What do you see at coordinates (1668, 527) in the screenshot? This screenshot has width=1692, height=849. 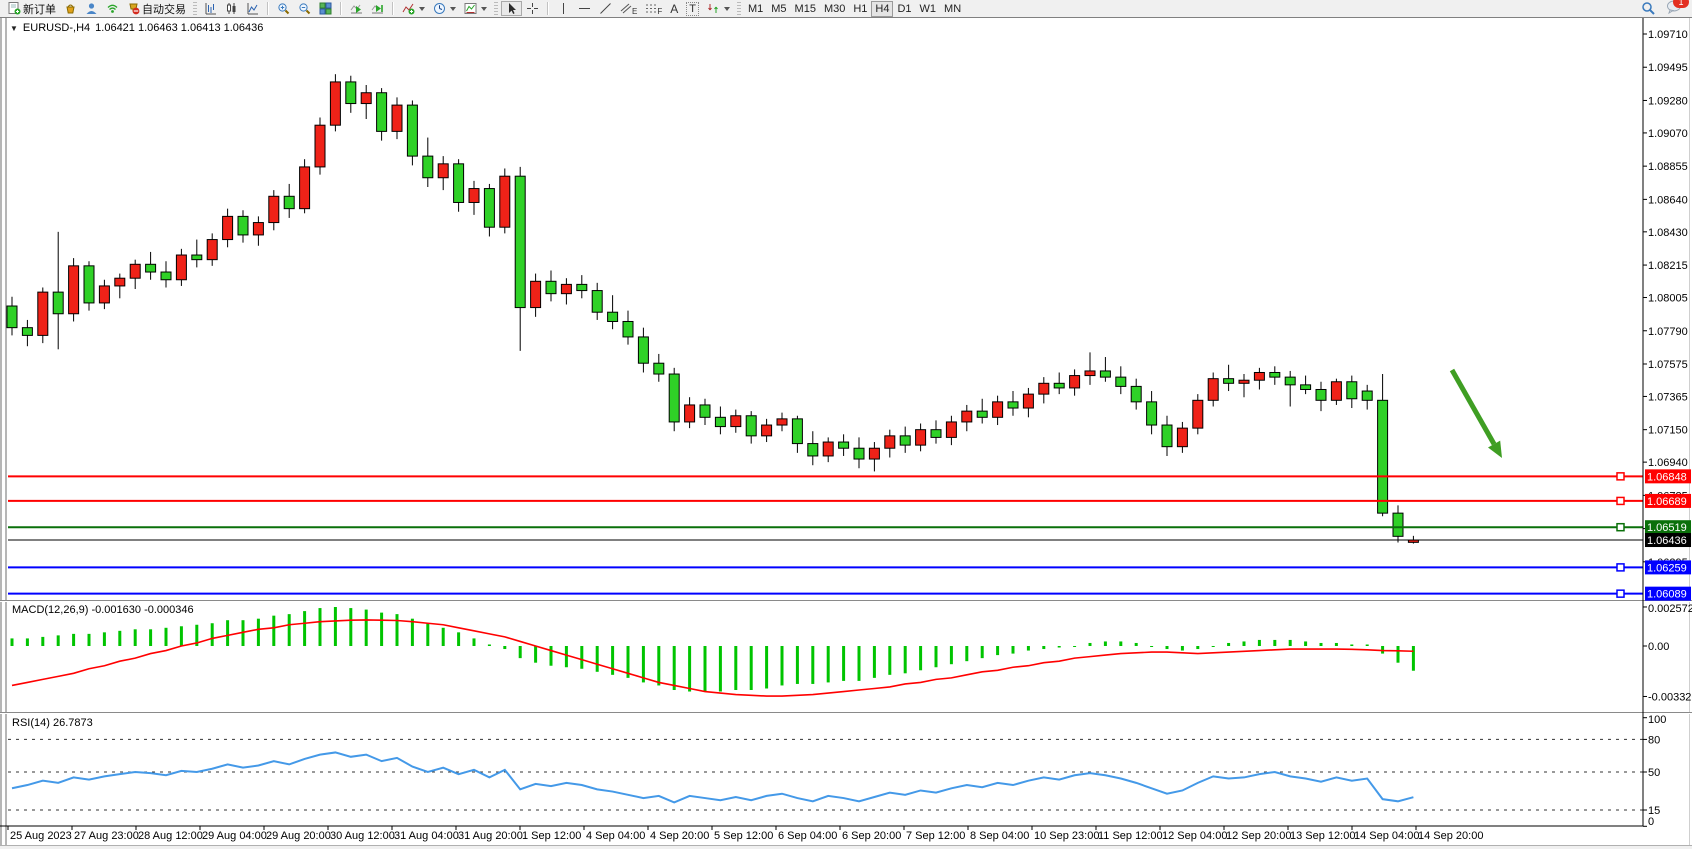 I see `price-level-label-box` at bounding box center [1668, 527].